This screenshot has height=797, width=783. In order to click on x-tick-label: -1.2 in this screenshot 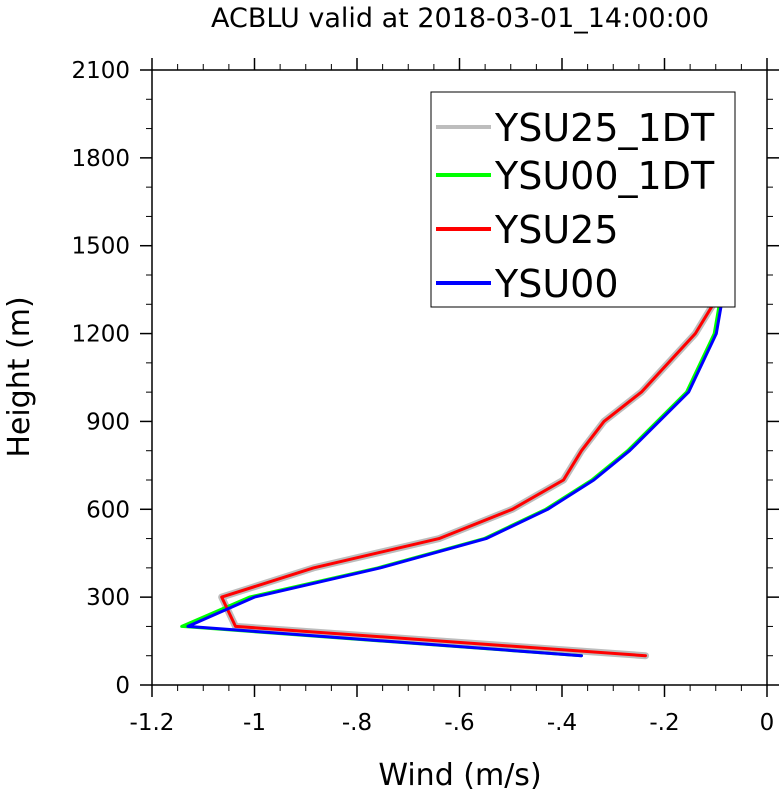, I will do `click(152, 723)`.